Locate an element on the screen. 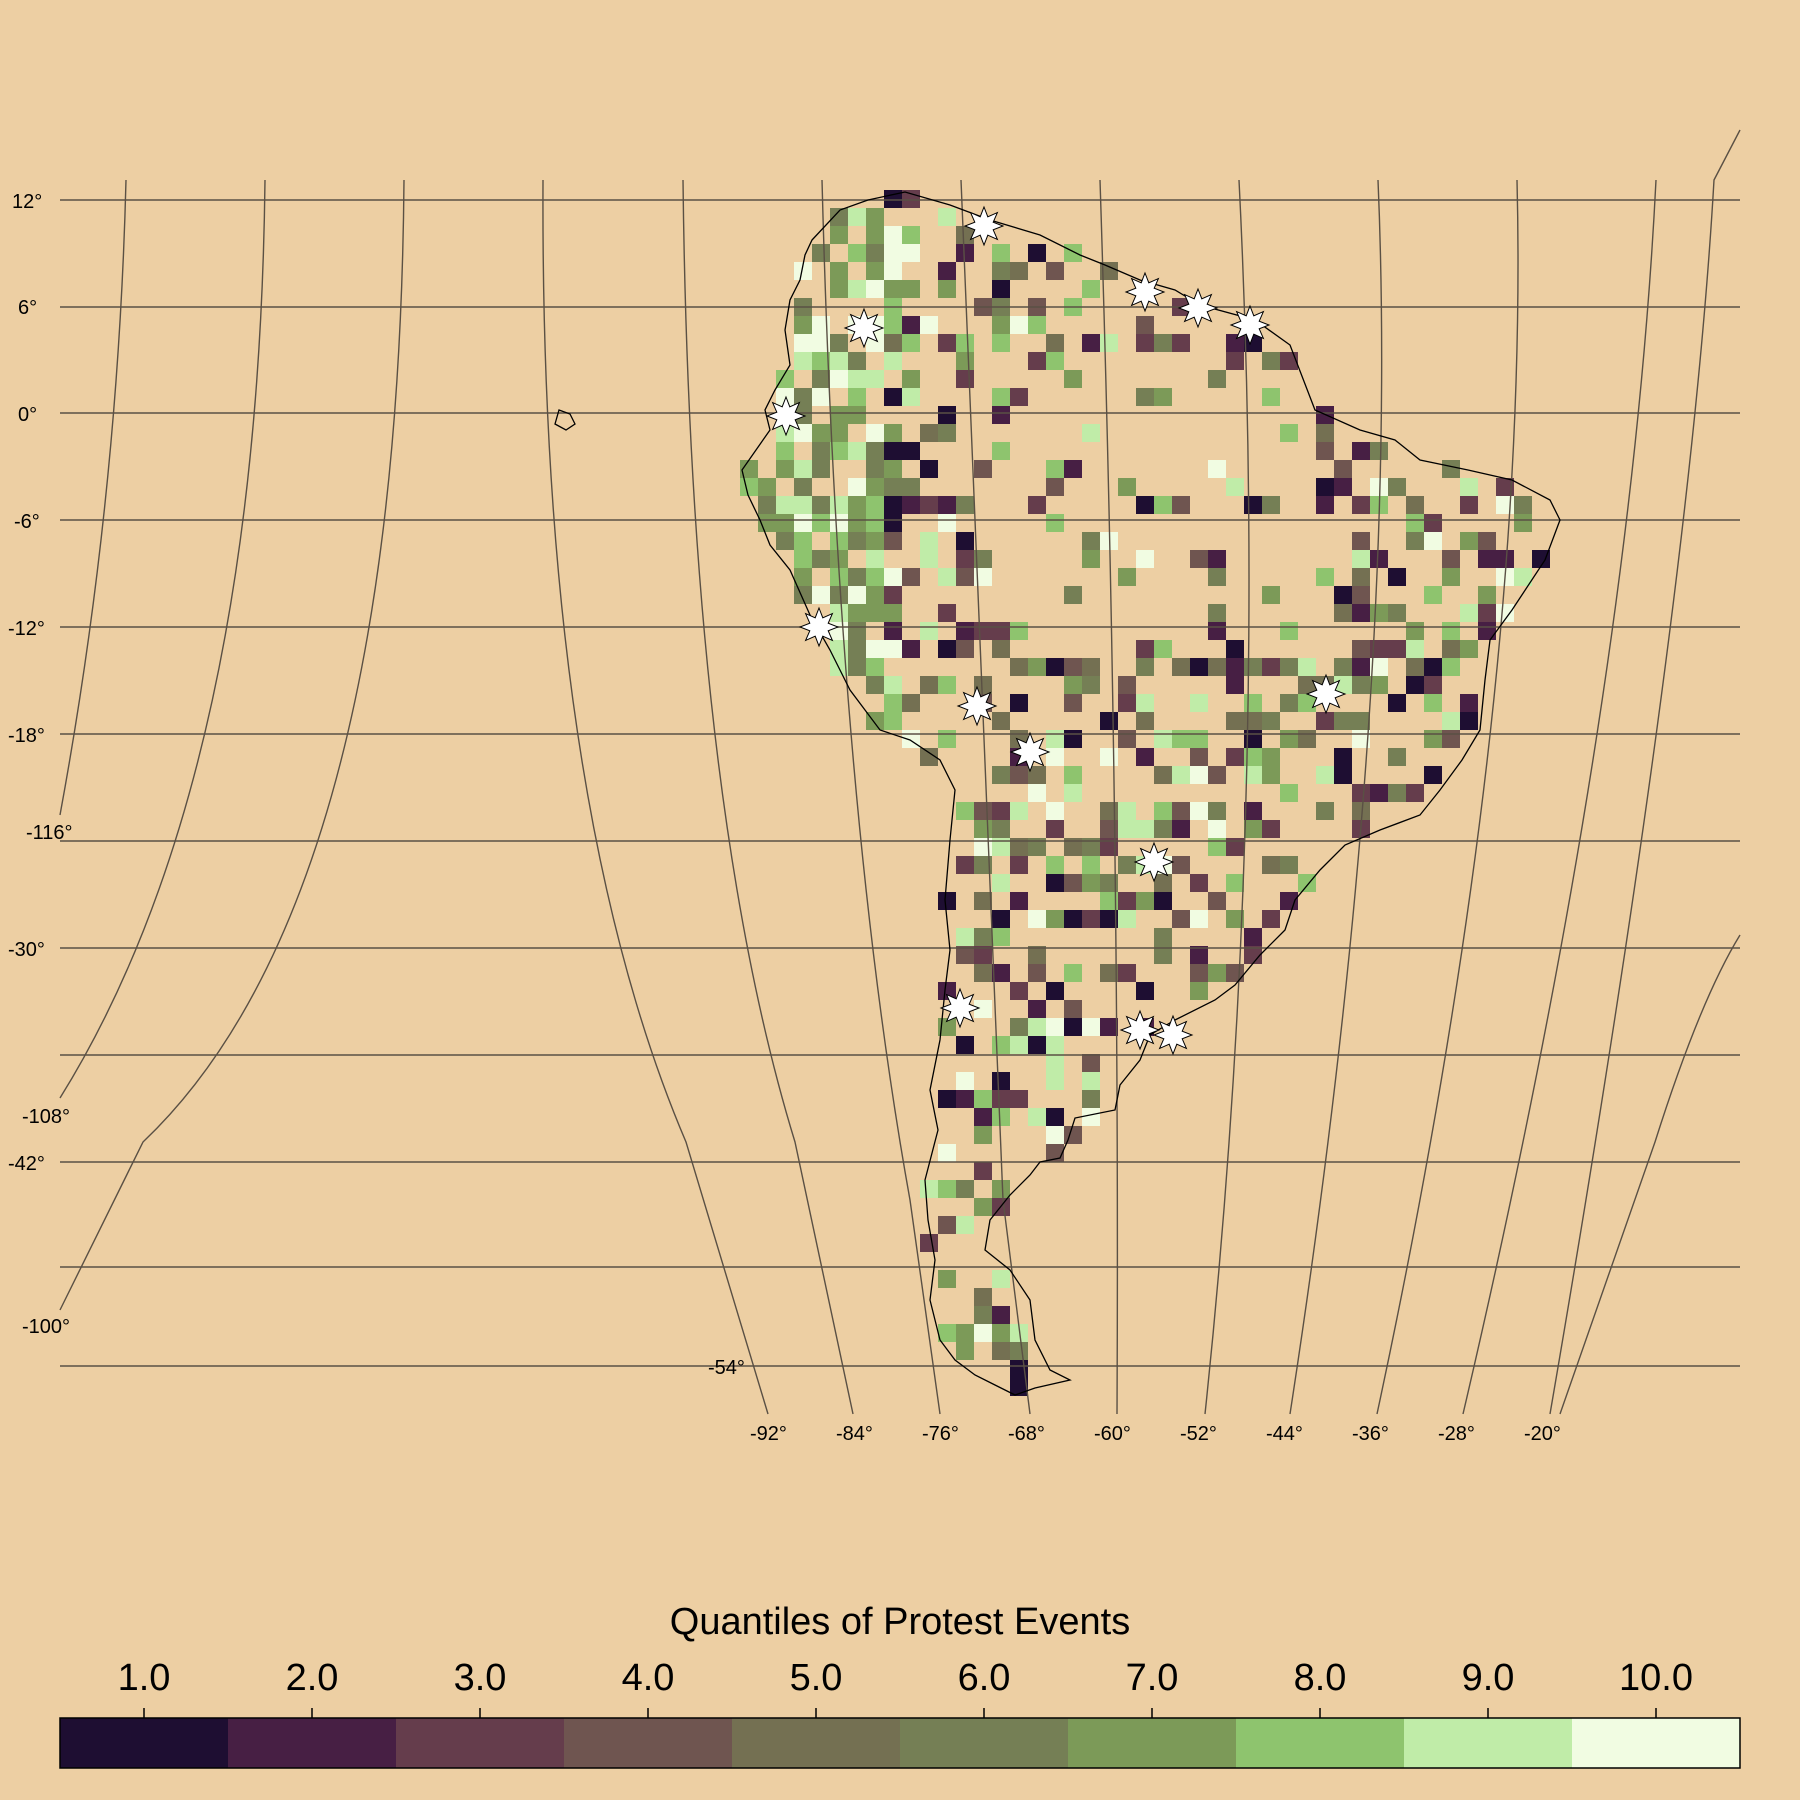  legend-tick-label: 9.0 is located at coordinates (1488, 1678).